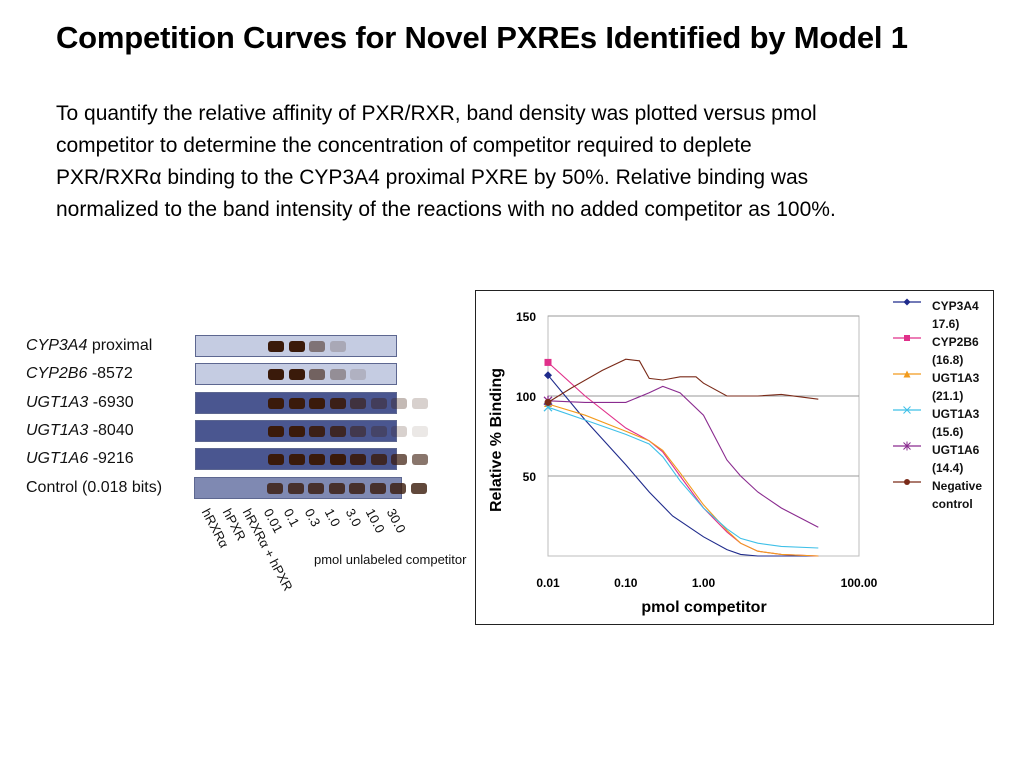  What do you see at coordinates (942, 425) in the screenshot?
I see `legend-item: UGT1A3 (15.6)` at bounding box center [942, 425].